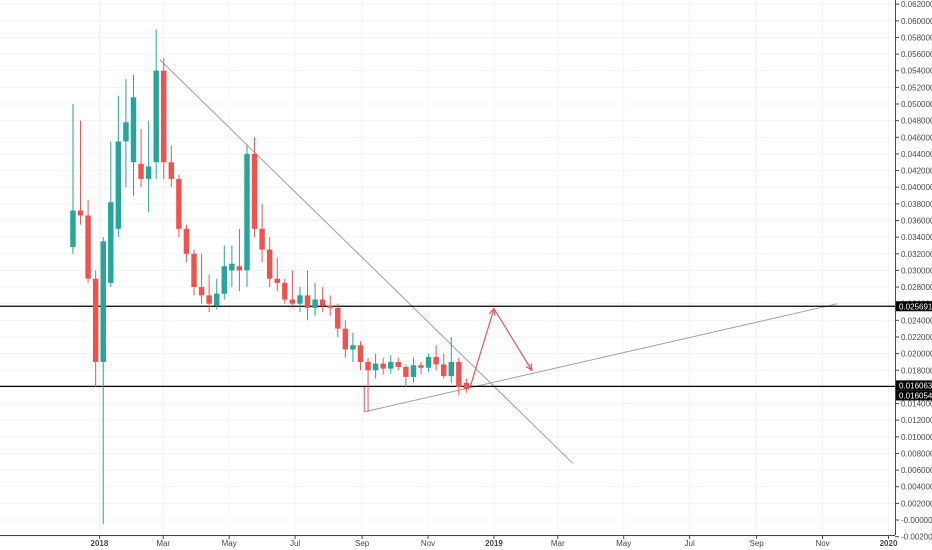  I want to click on y-tick-label: 0.020000, so click(916, 354).